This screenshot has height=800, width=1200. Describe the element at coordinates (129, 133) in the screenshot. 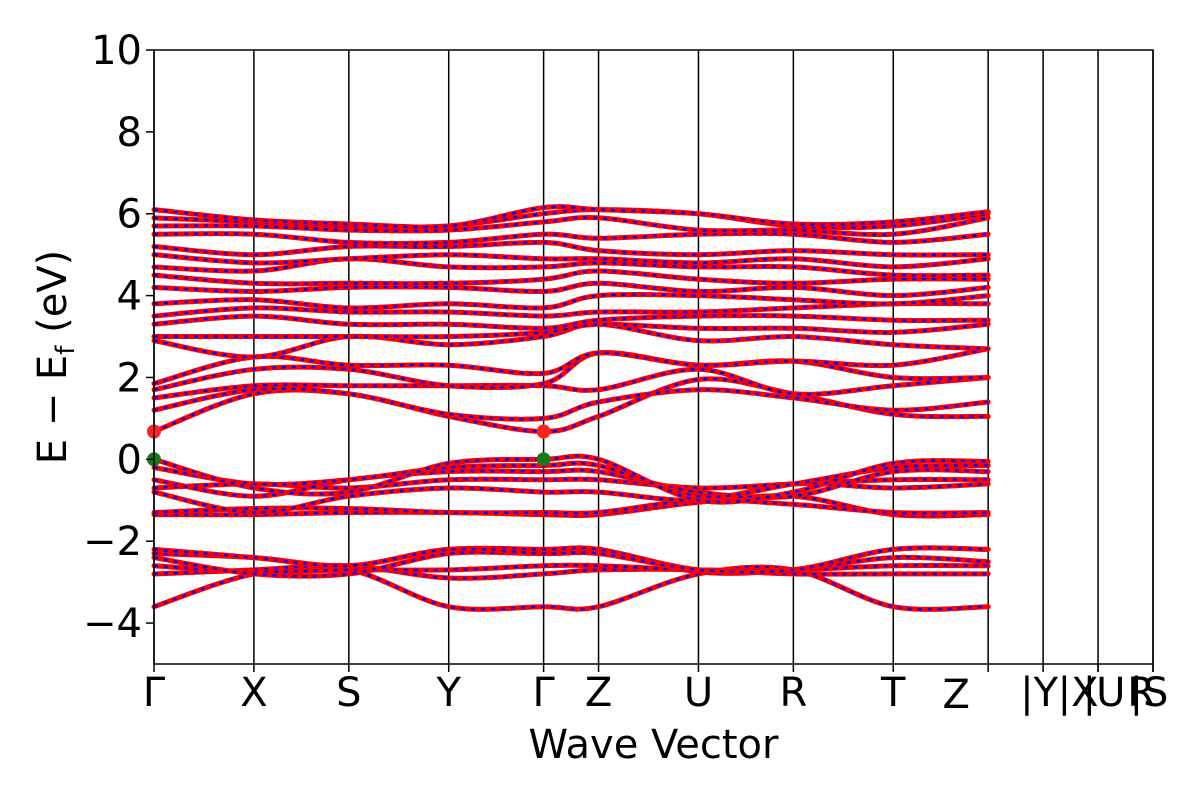

I see `y-tick-label: 8` at that location.